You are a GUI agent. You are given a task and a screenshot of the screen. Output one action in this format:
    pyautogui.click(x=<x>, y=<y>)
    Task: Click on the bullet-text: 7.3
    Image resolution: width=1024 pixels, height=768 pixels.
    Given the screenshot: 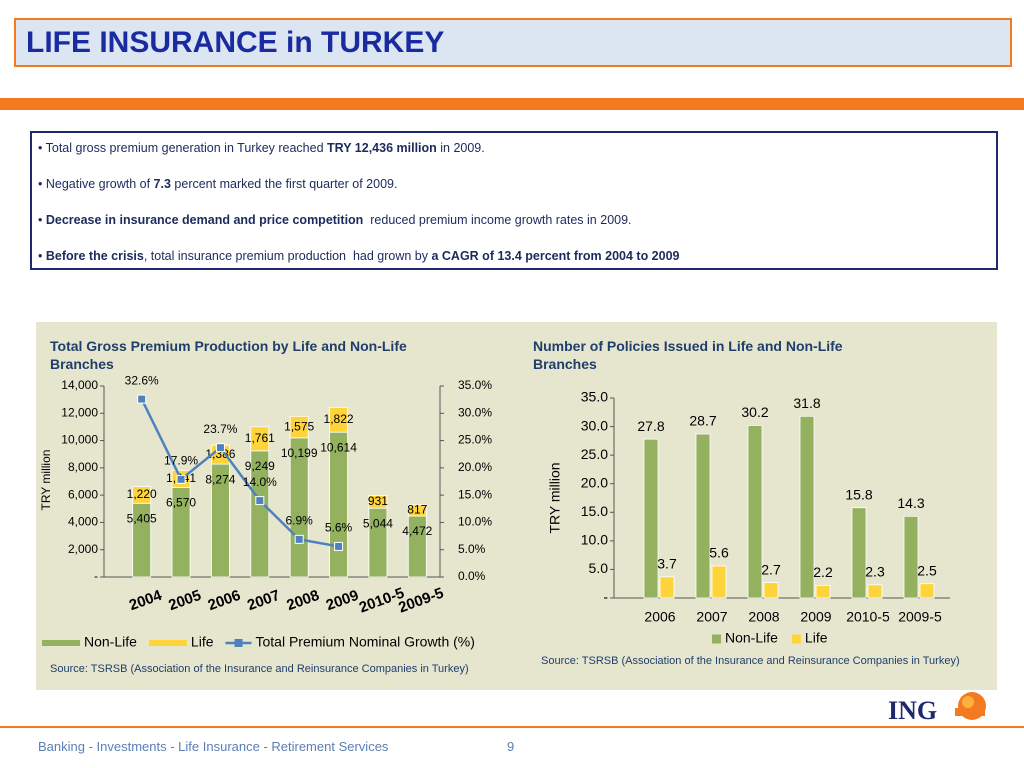 What is the action you would take?
    pyautogui.click(x=162, y=184)
    